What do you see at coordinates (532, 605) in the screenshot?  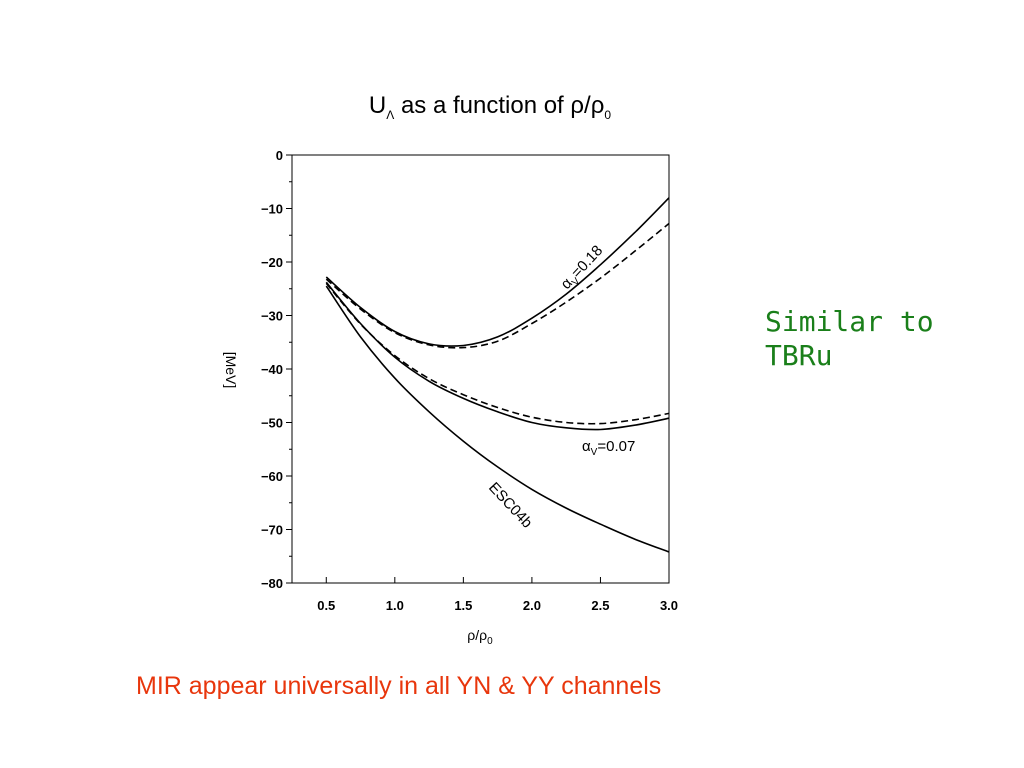 I see `x-tick-label: 2.0` at bounding box center [532, 605].